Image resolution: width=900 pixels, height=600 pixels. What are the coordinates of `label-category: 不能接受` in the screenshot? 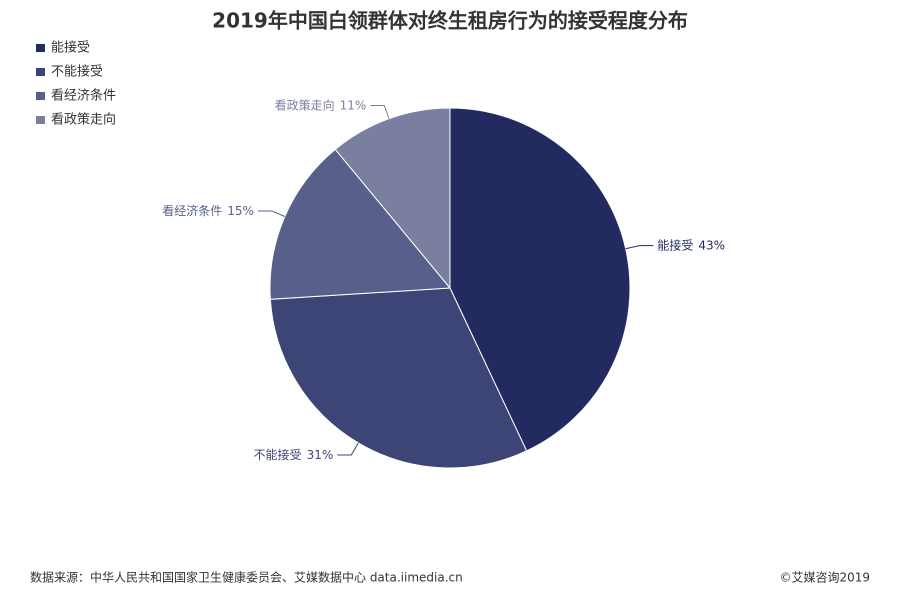 It's located at (278, 453).